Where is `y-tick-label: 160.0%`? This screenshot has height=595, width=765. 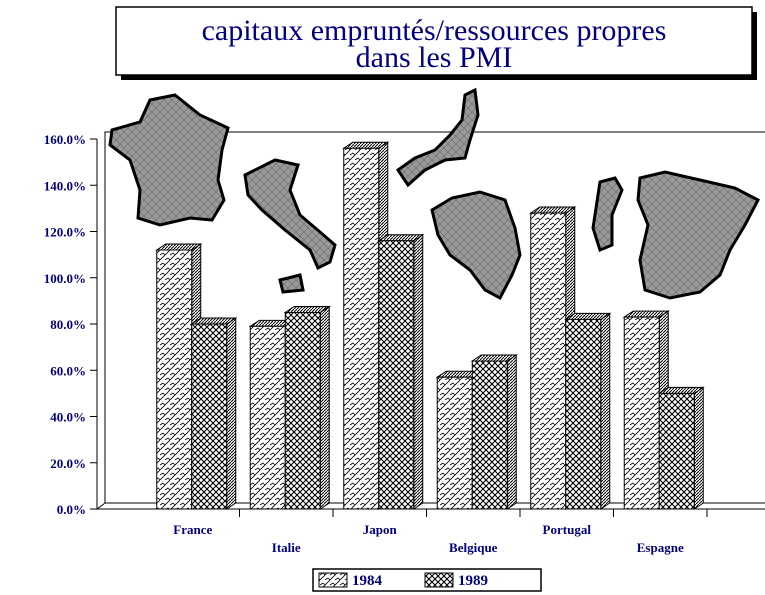 y-tick-label: 160.0% is located at coordinates (65, 139).